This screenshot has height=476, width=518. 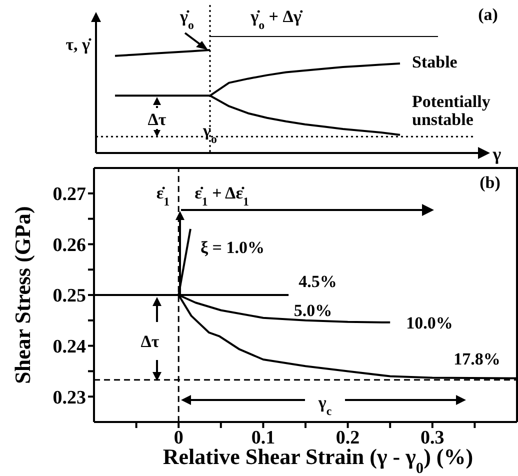 What do you see at coordinates (324, 405) in the screenshot?
I see `annotation: γ$_{c}$` at bounding box center [324, 405].